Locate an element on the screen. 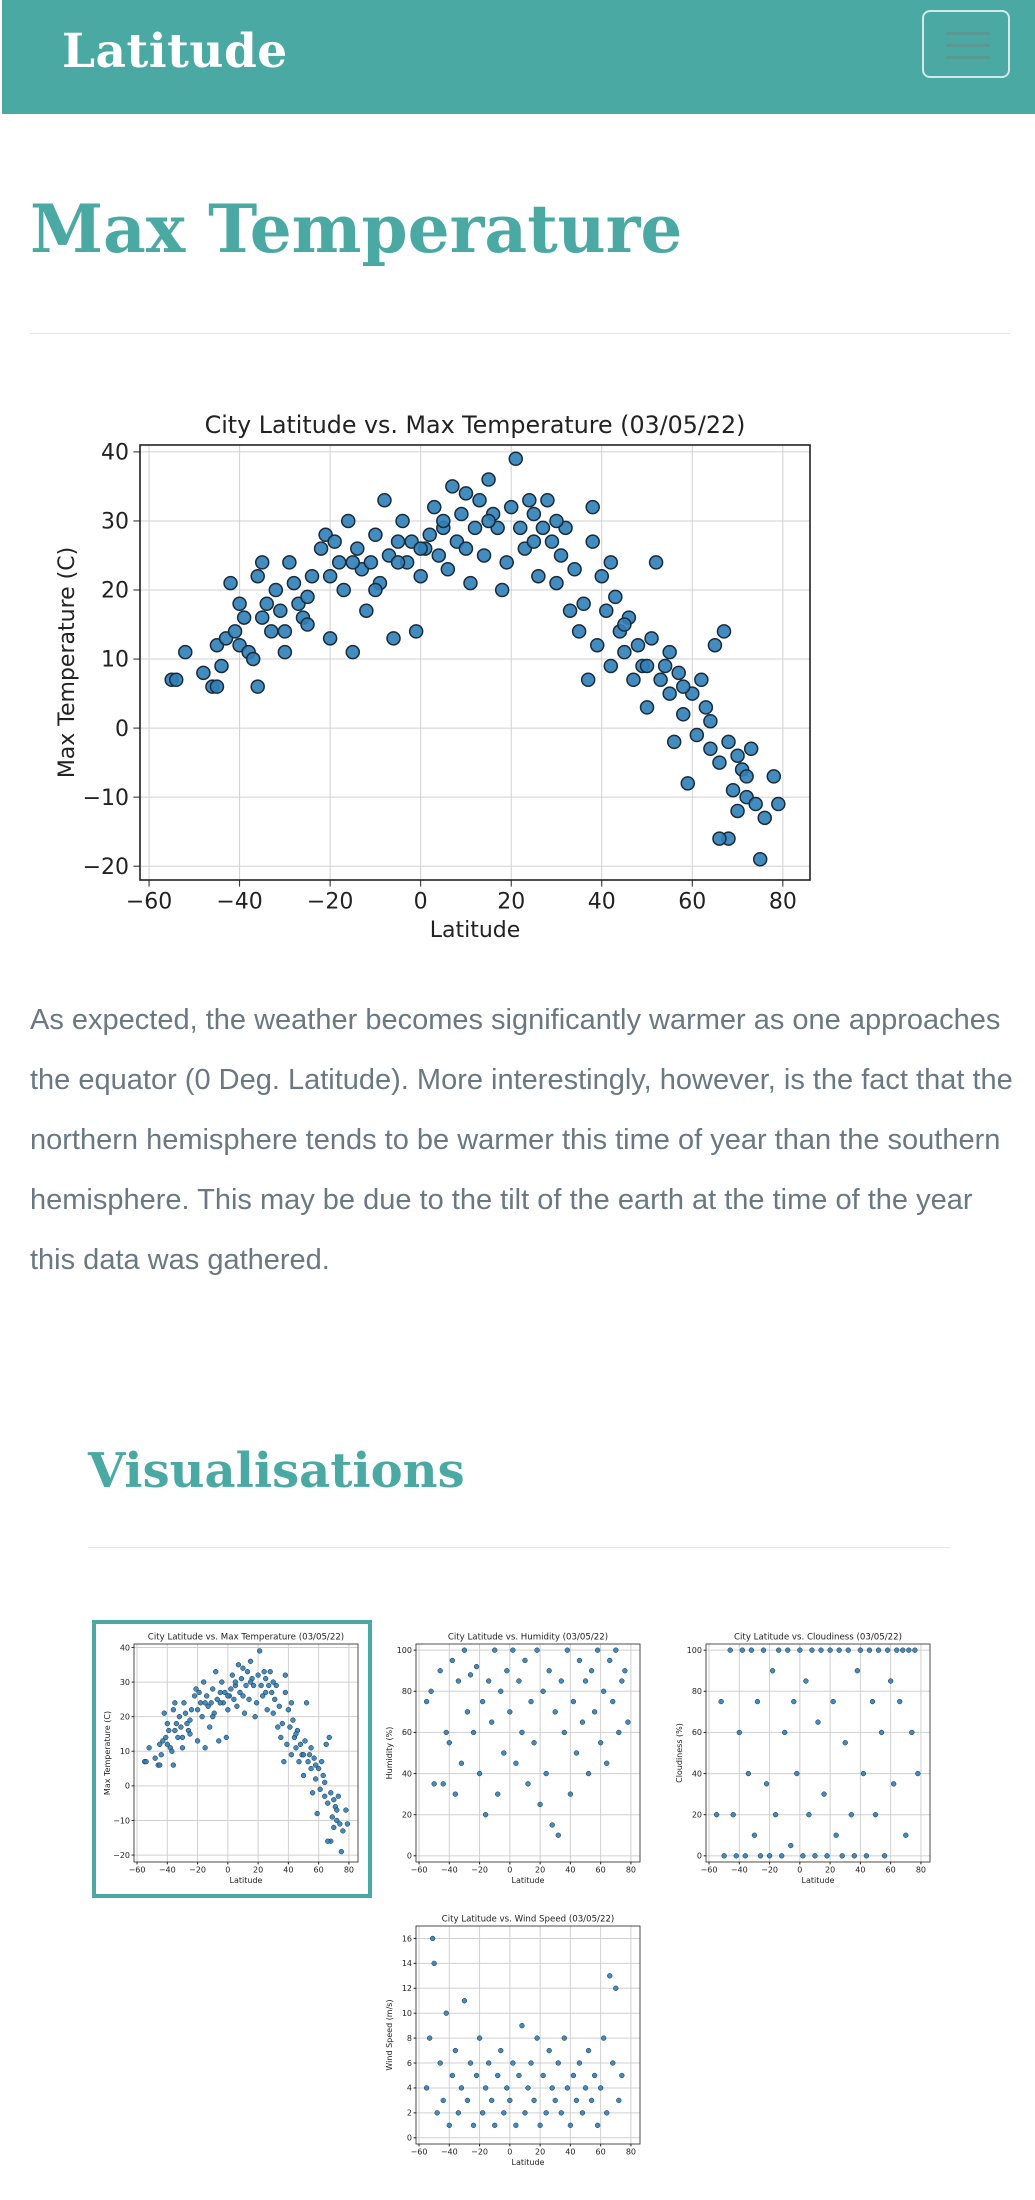  y-tick-label: 10 is located at coordinates (125, 1751).